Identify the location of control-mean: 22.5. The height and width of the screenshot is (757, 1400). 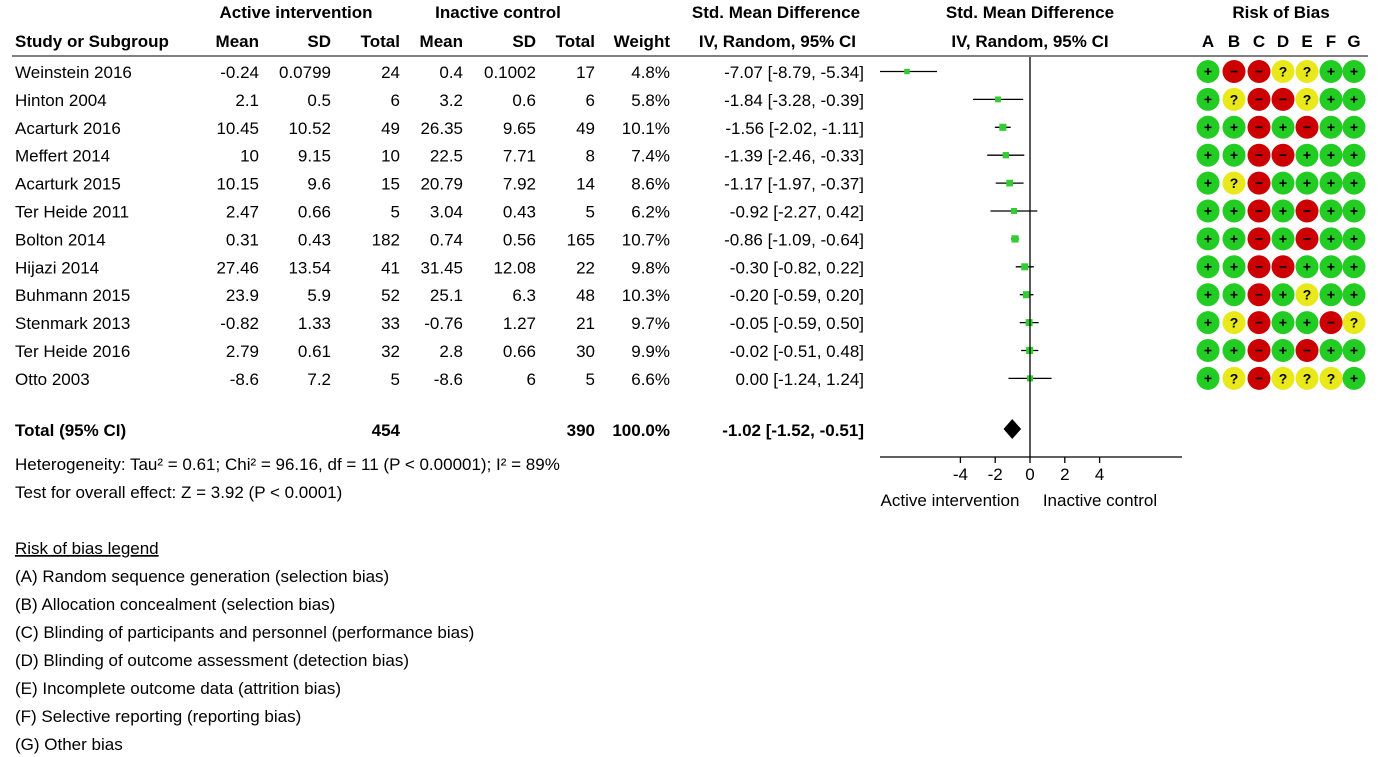
(446, 156).